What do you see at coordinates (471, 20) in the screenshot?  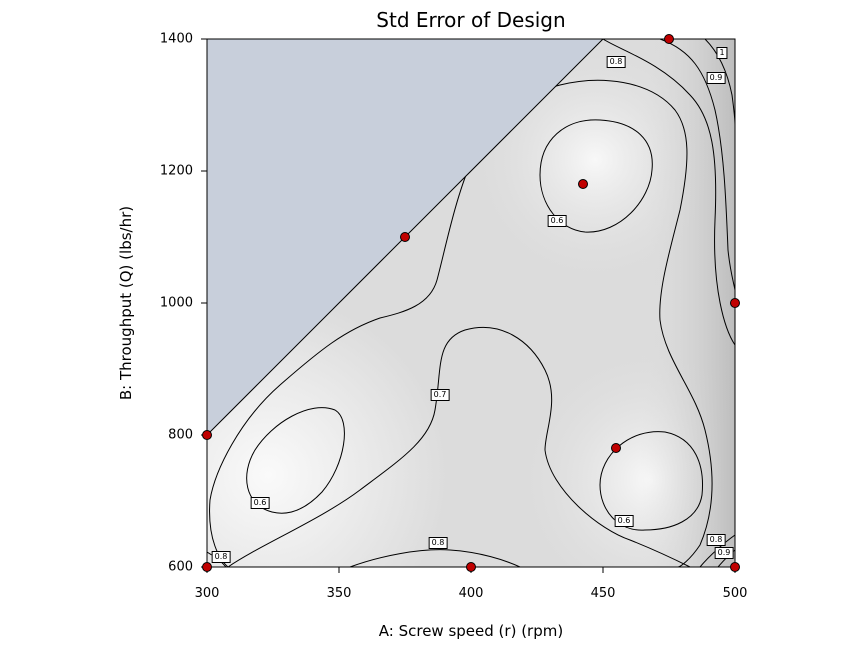 I see `chart-title: Std Error of Design` at bounding box center [471, 20].